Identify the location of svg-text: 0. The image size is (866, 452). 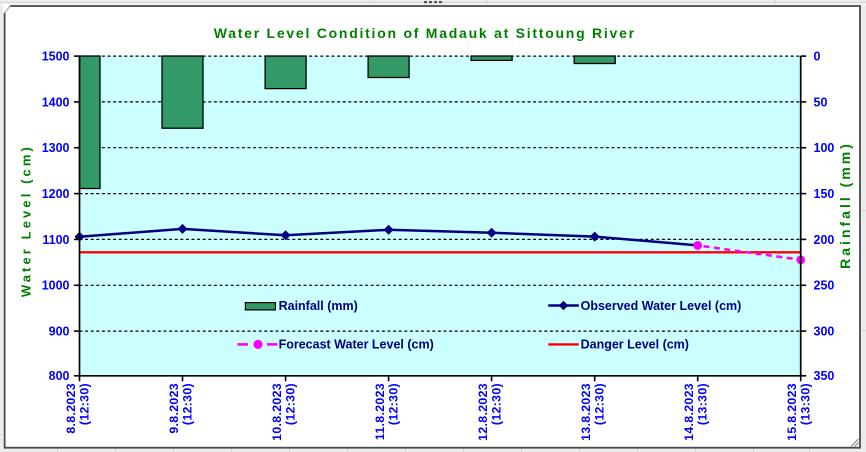
(817, 57).